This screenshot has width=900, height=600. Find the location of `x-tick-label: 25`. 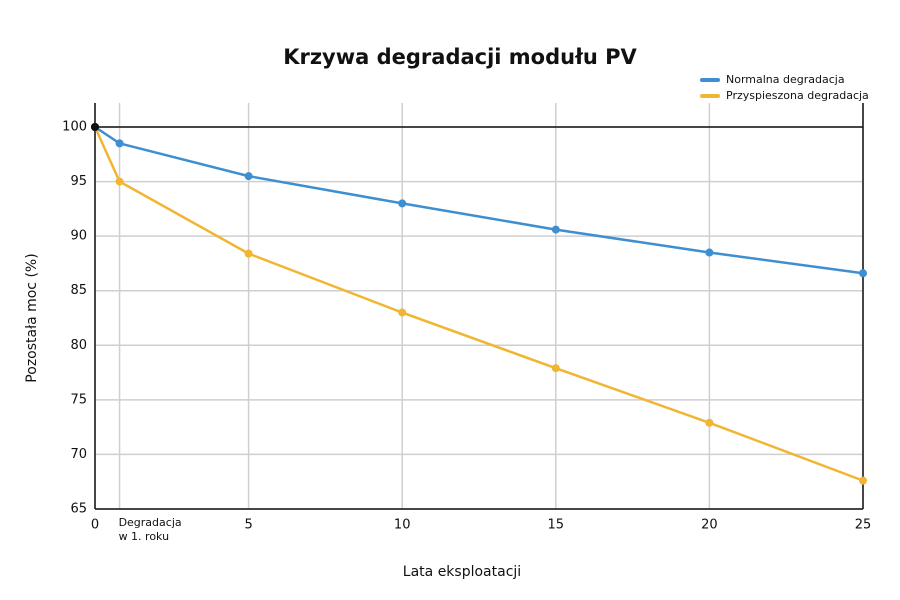

x-tick-label: 25 is located at coordinates (863, 525).